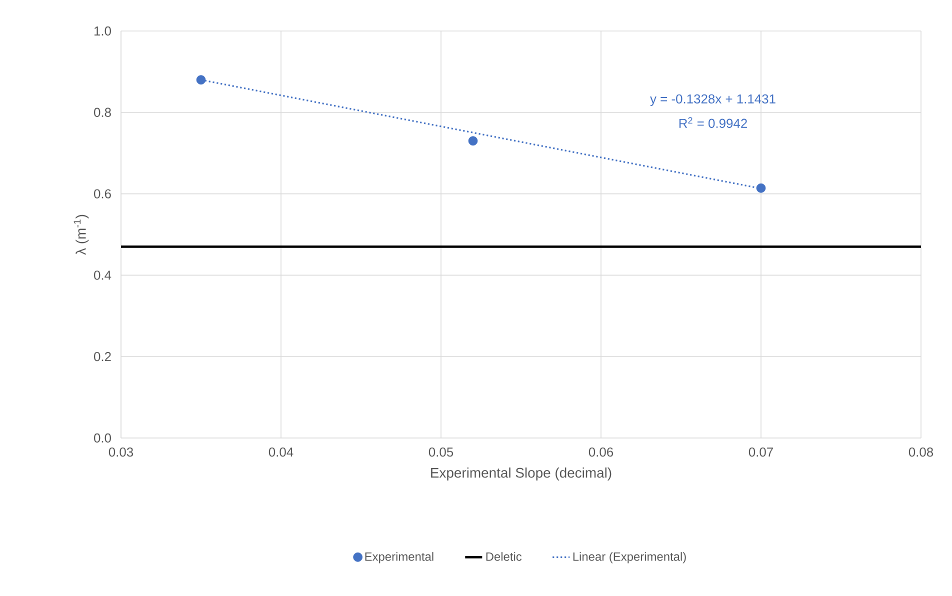  Describe the element at coordinates (629, 558) in the screenshot. I see `legend-label: Linear (Experimental)` at that location.